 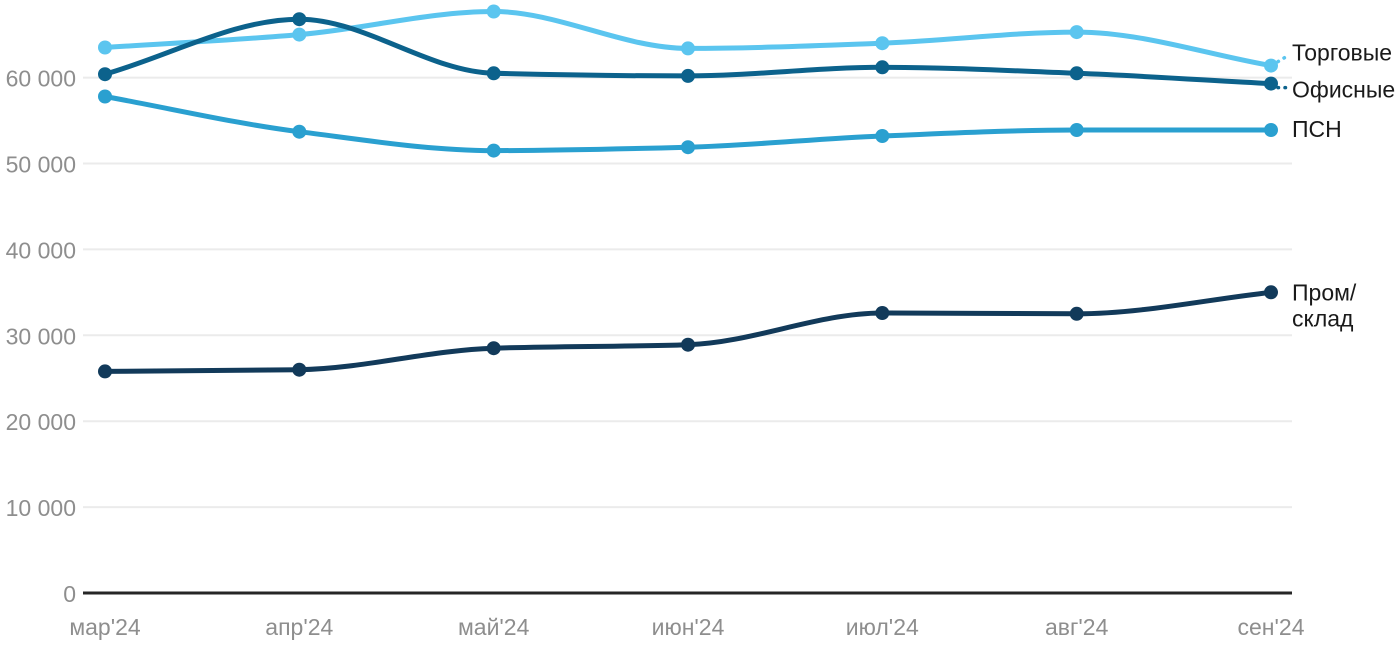 I want to click on y-tick-label-30000: 30 000, so click(x=41, y=336).